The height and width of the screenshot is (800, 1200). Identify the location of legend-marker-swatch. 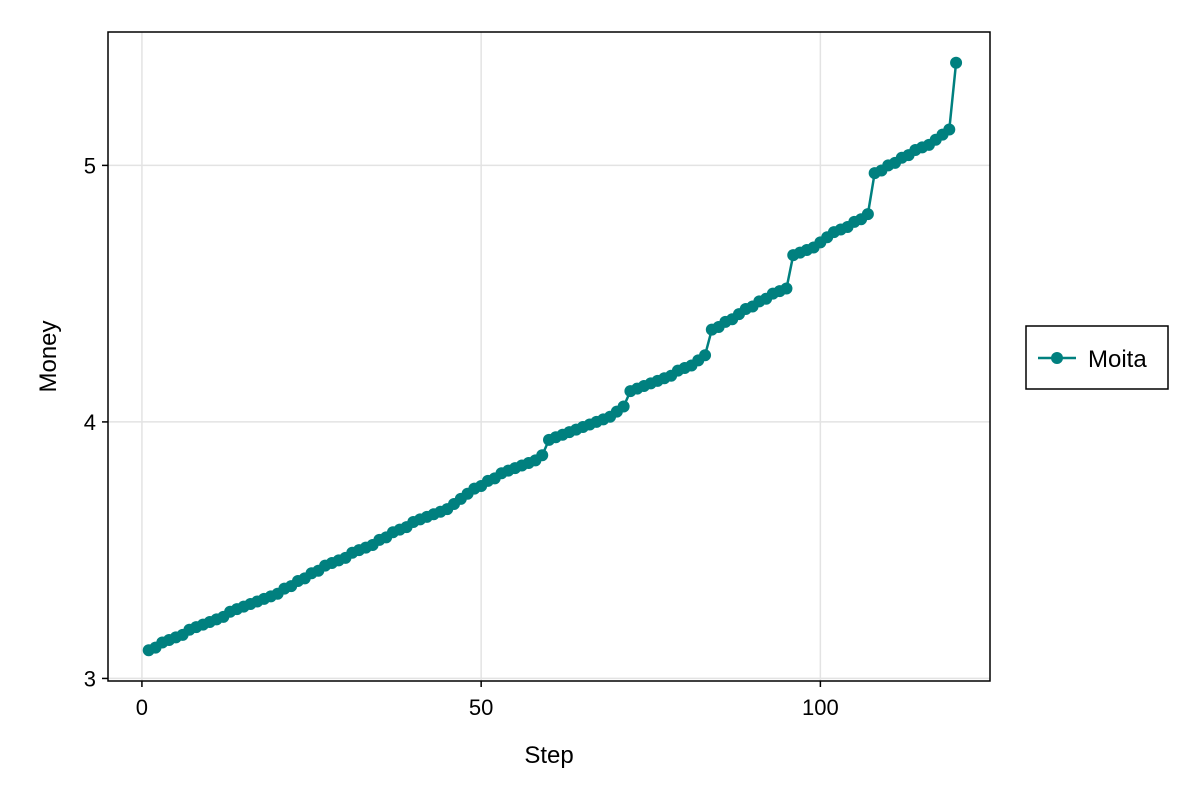
(1057, 358).